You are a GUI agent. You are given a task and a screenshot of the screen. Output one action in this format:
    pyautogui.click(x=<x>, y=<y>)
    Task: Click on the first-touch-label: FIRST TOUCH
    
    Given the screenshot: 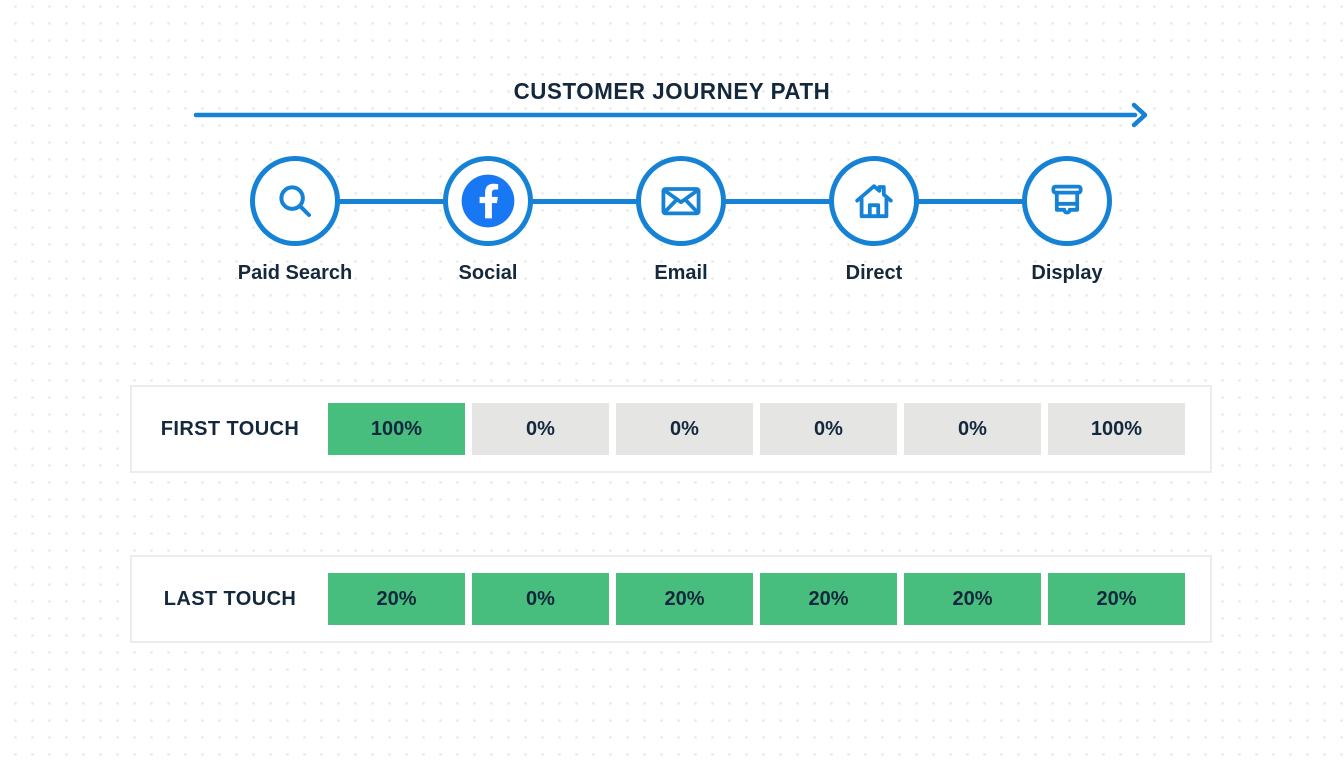 What is the action you would take?
    pyautogui.click(x=230, y=428)
    